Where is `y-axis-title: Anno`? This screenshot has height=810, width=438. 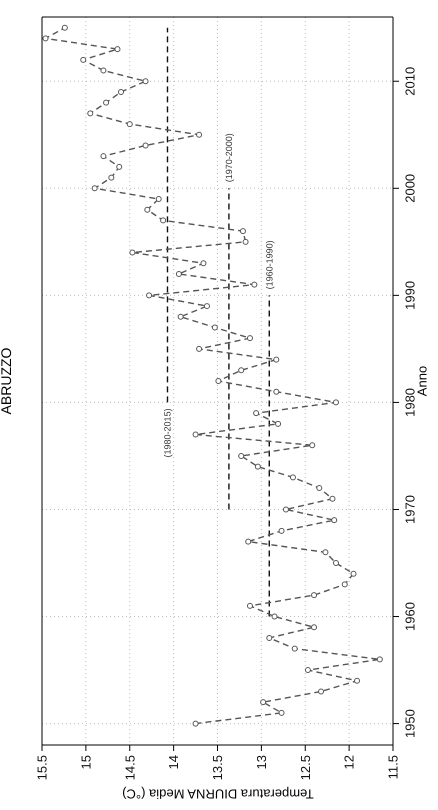 y-axis-title: Anno is located at coordinates (422, 381).